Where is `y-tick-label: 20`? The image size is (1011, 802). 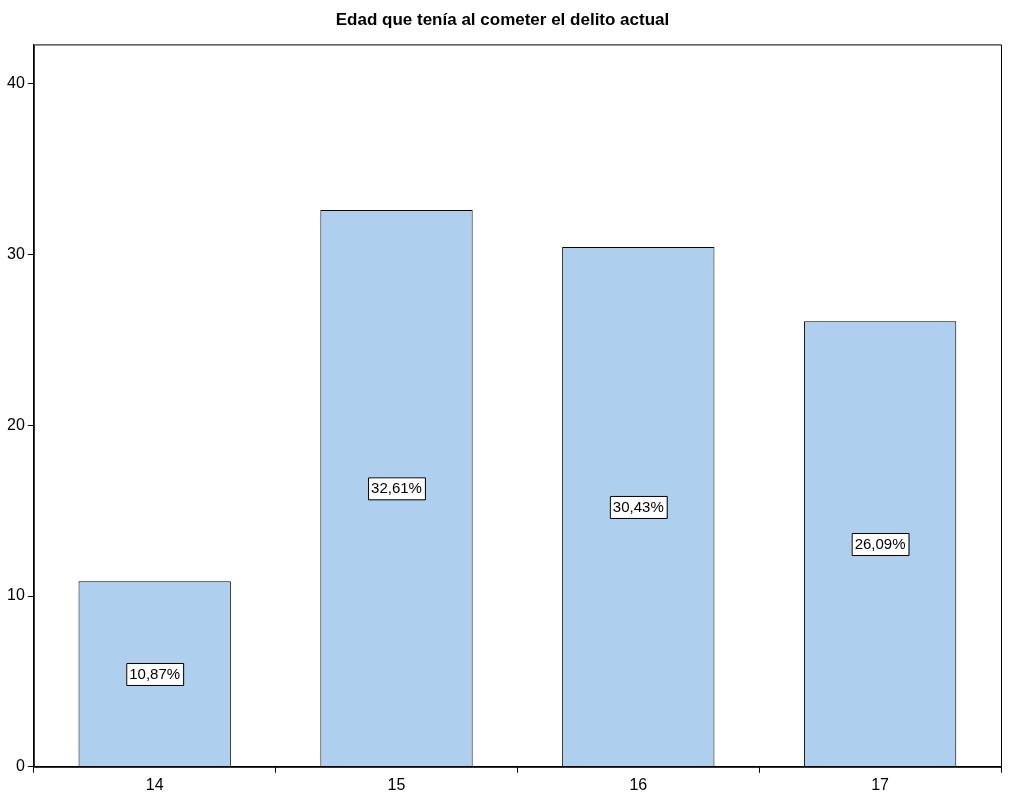
y-tick-label: 20 is located at coordinates (16, 424).